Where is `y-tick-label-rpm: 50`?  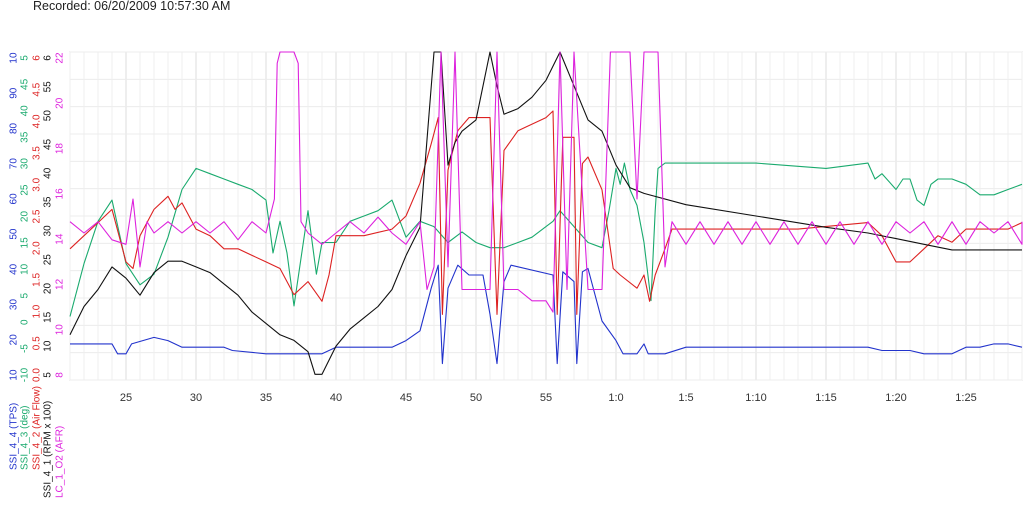 y-tick-label-rpm: 50 is located at coordinates (48, 116).